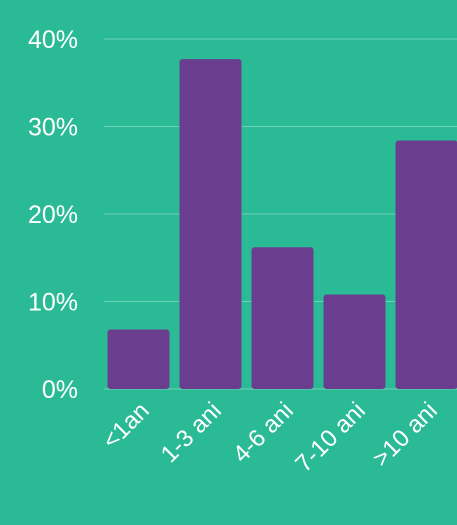 Image resolution: width=457 pixels, height=525 pixels. Describe the element at coordinates (53, 40) in the screenshot. I see `y-tick-label: 40%` at that location.